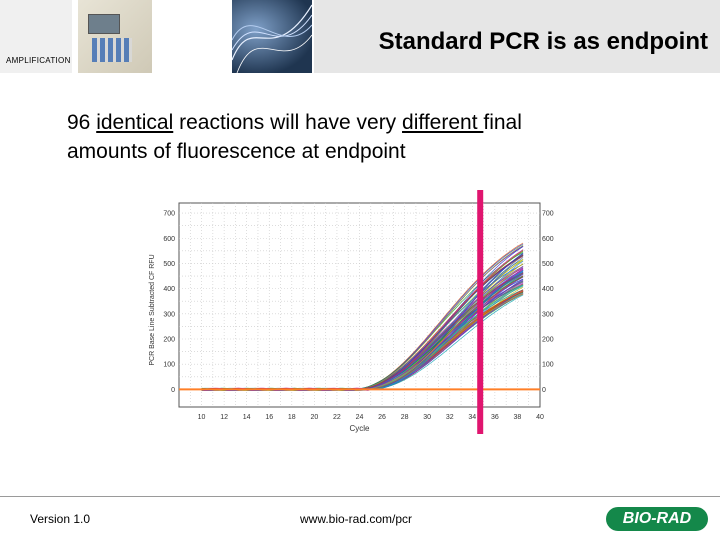 This screenshot has width=720, height=540. I want to click on x-tick-label: 36, so click(495, 417).